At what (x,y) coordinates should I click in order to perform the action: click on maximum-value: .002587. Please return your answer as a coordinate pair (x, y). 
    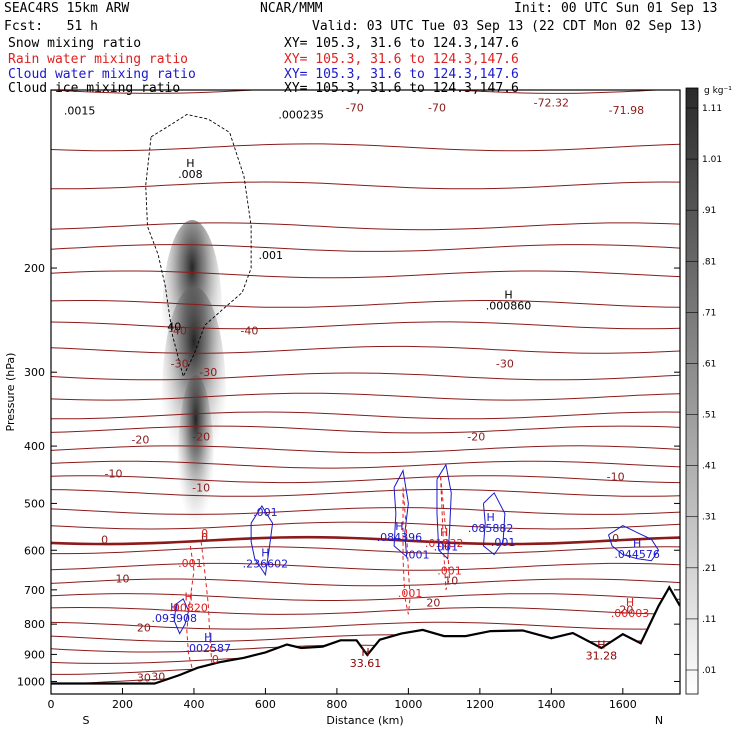
    Looking at the image, I should click on (209, 648).